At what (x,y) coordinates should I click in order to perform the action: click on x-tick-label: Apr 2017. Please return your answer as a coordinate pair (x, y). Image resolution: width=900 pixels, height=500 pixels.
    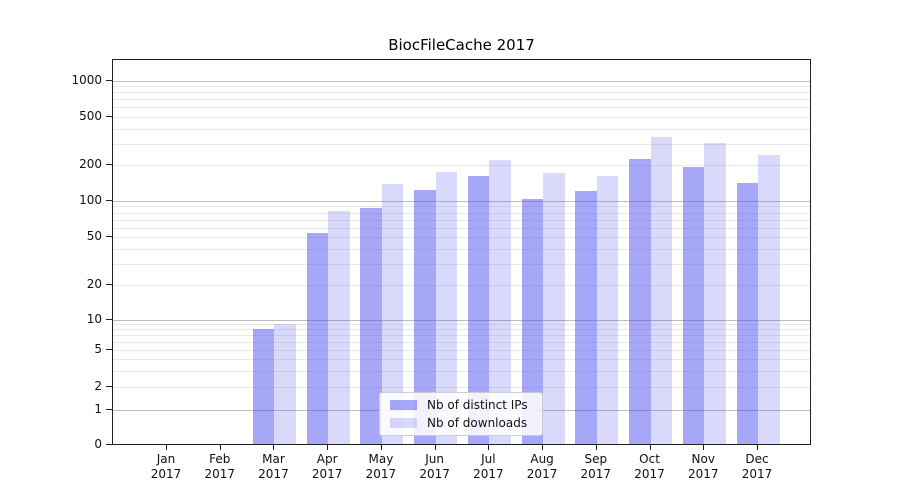
    Looking at the image, I should click on (327, 466).